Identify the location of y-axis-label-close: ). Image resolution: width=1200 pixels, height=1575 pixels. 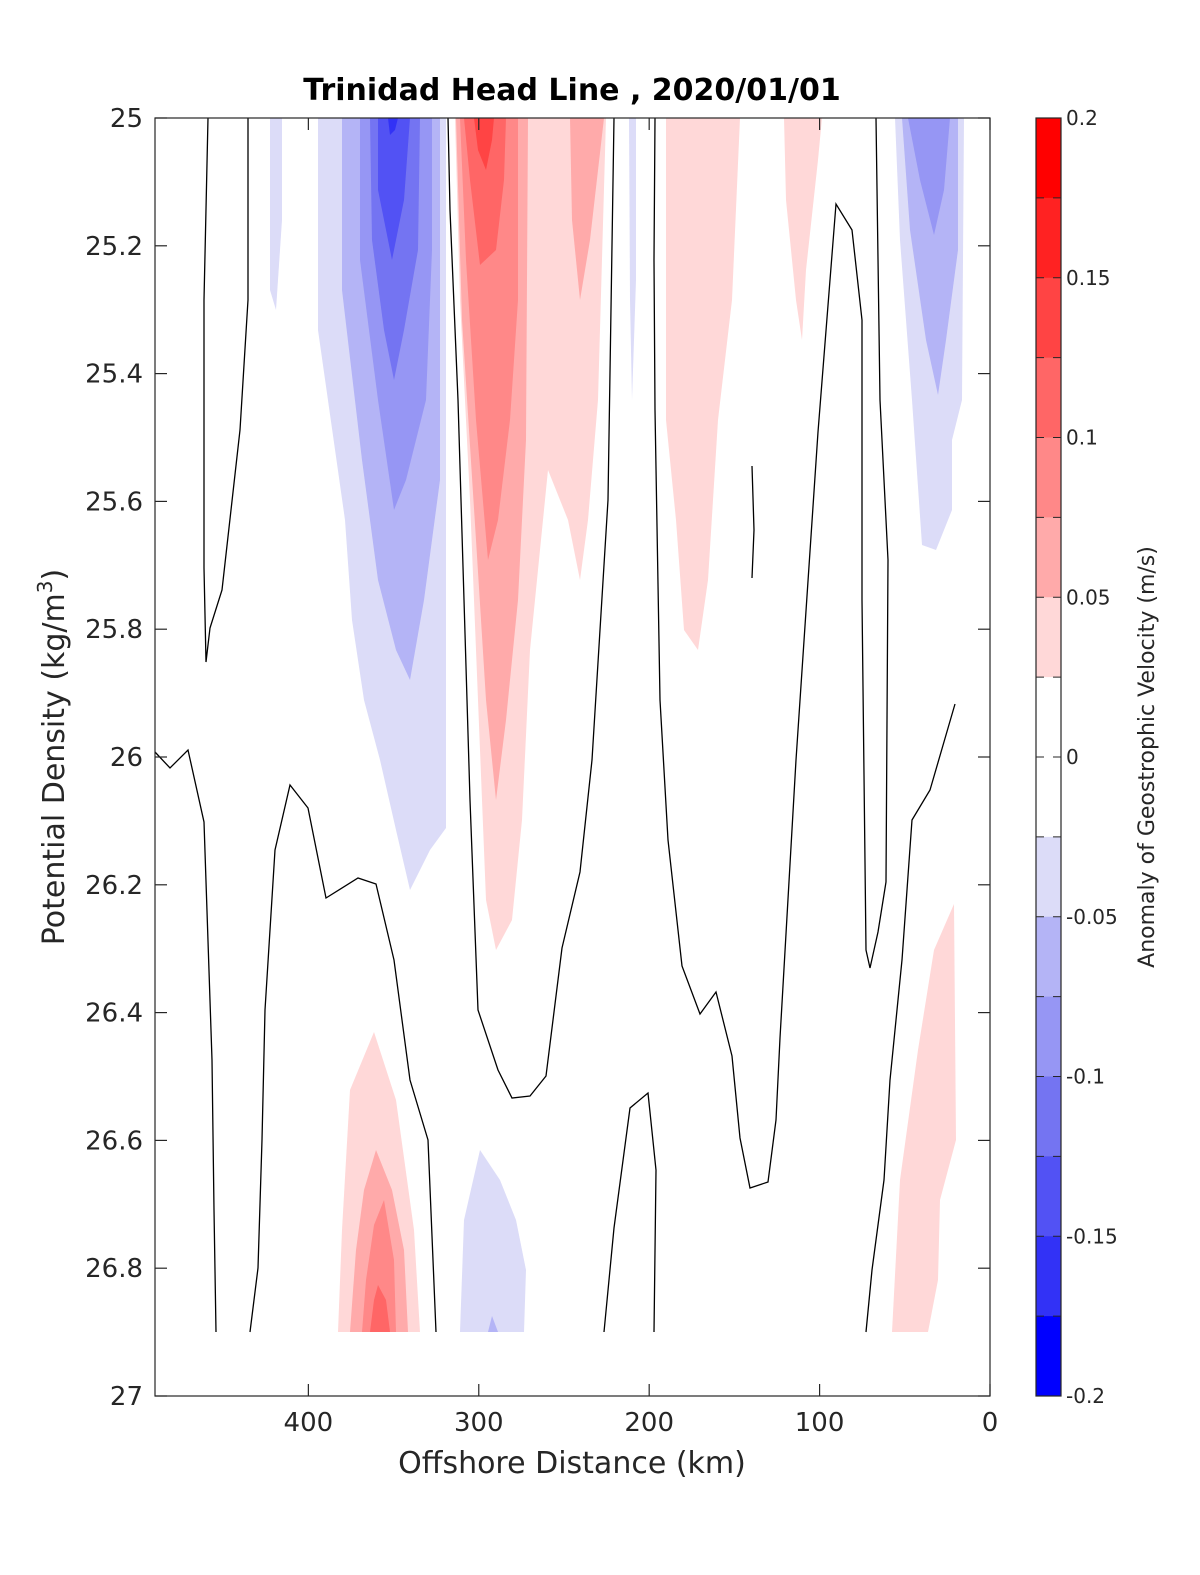
(54, 575).